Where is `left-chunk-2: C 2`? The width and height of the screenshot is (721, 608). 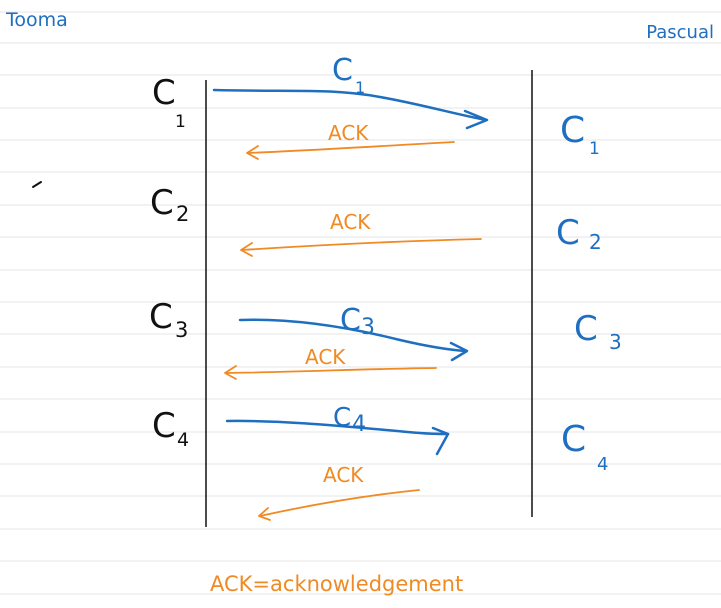 left-chunk-2: C 2 is located at coordinates (169, 204).